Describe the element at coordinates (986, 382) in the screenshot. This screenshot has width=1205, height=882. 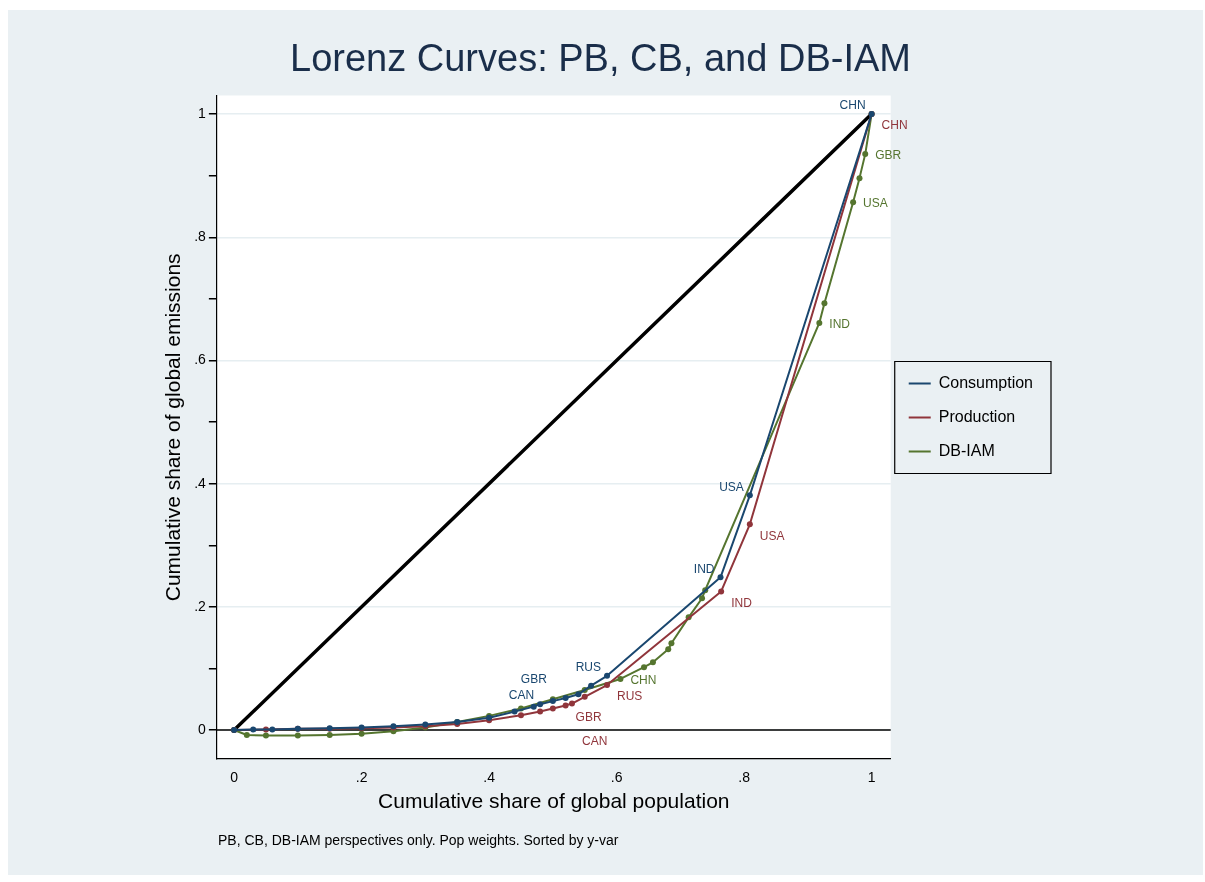
I see `legend-label: Consumption` at that location.